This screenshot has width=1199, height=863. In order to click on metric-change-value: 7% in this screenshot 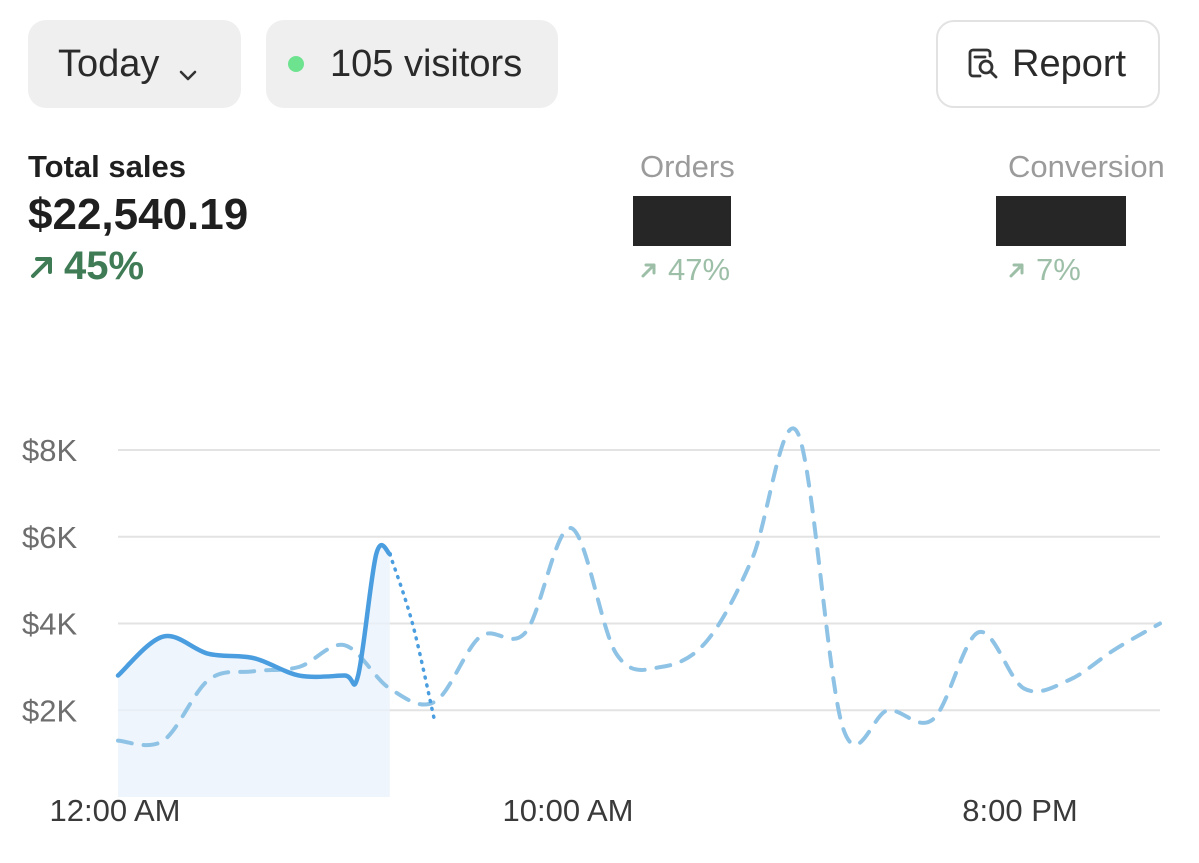, I will do `click(1058, 269)`.